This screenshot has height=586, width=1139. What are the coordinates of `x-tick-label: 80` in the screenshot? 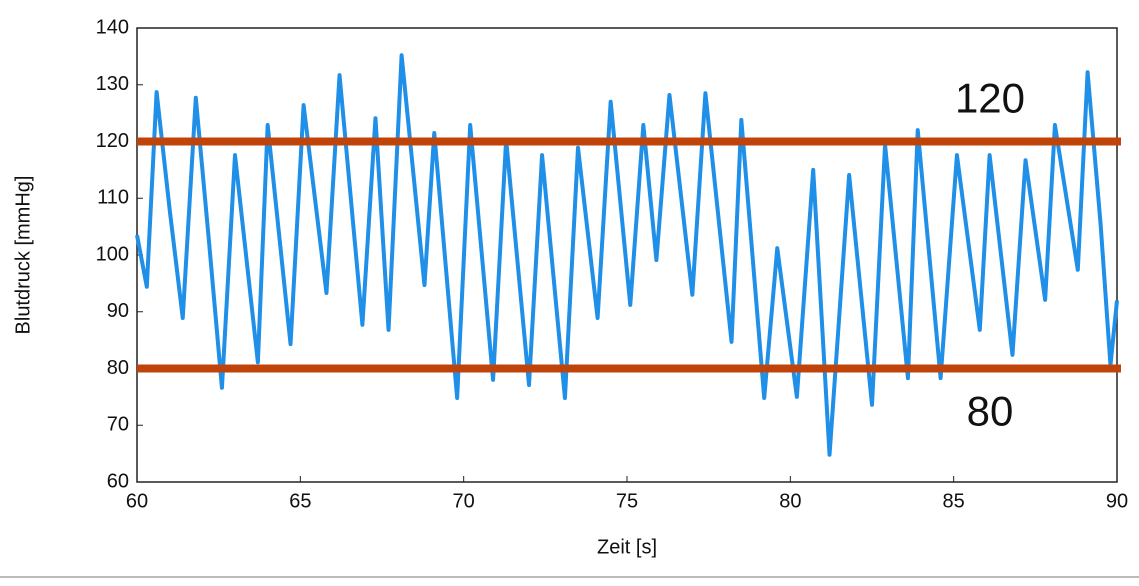 It's located at (790, 501).